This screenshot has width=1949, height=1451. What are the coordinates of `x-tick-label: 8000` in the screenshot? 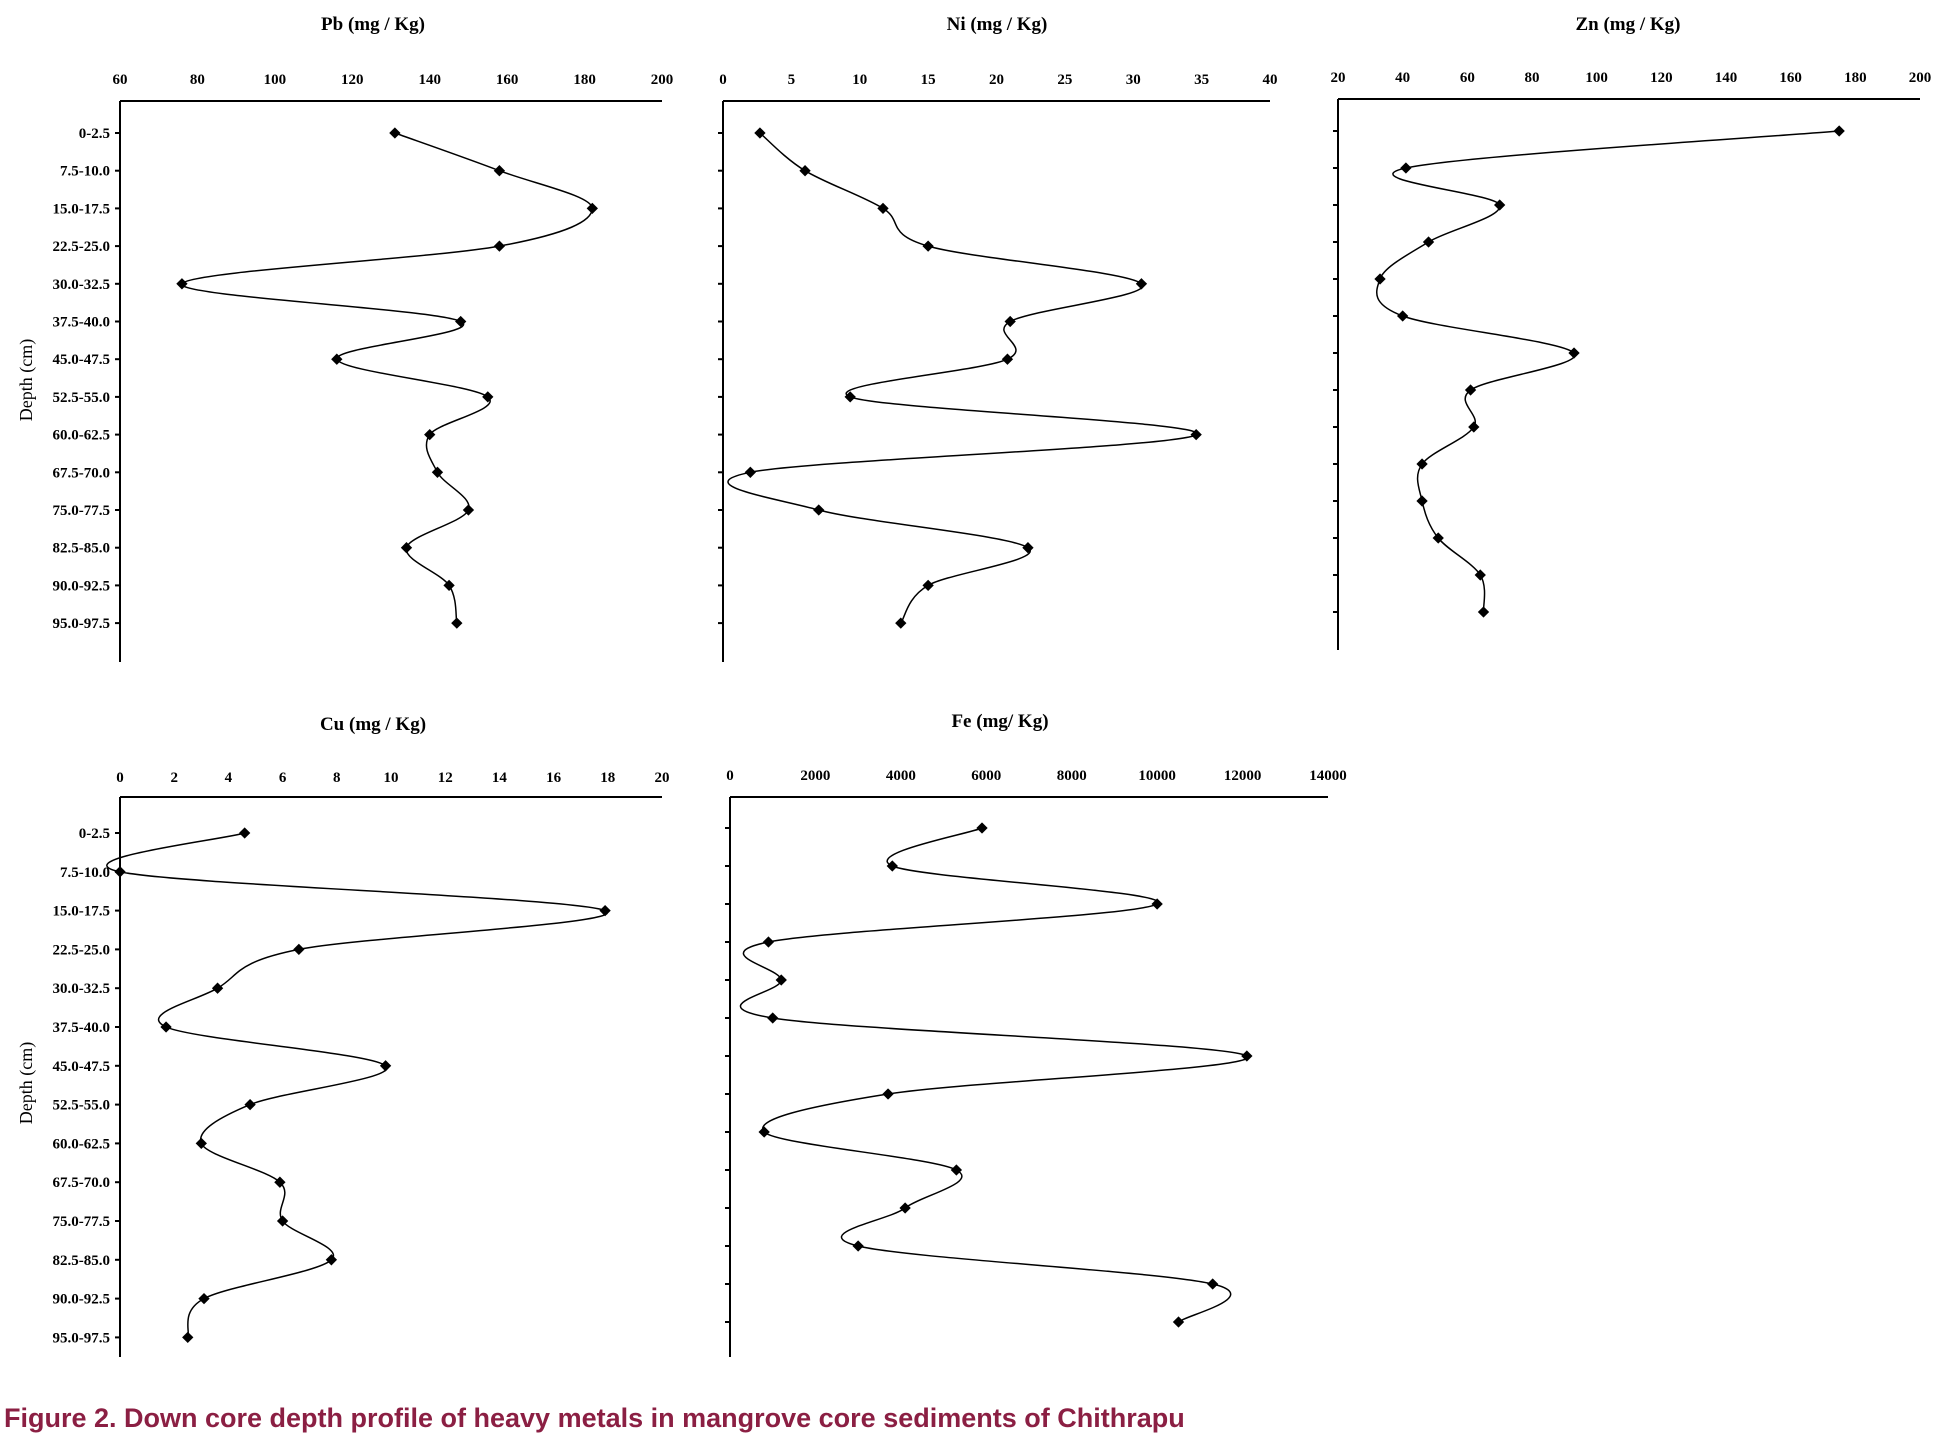 It's located at (1072, 776).